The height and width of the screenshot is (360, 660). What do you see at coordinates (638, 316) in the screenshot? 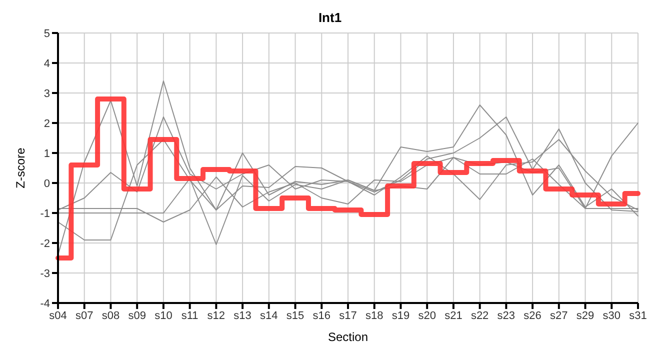
I see `x-tick-label: s31` at bounding box center [638, 316].